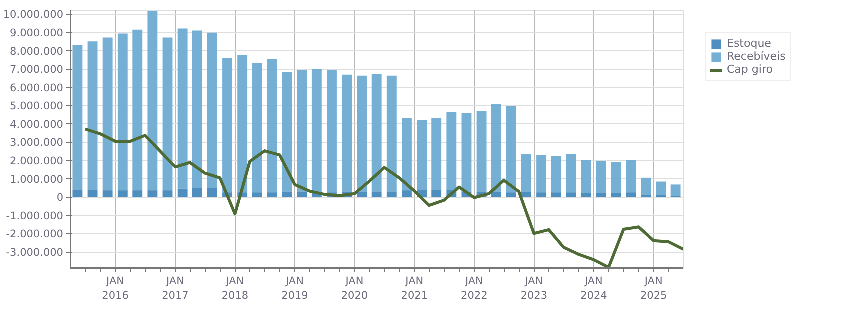 The image size is (851, 313). I want to click on y-tick-label: 3.000.000, so click(37, 143).